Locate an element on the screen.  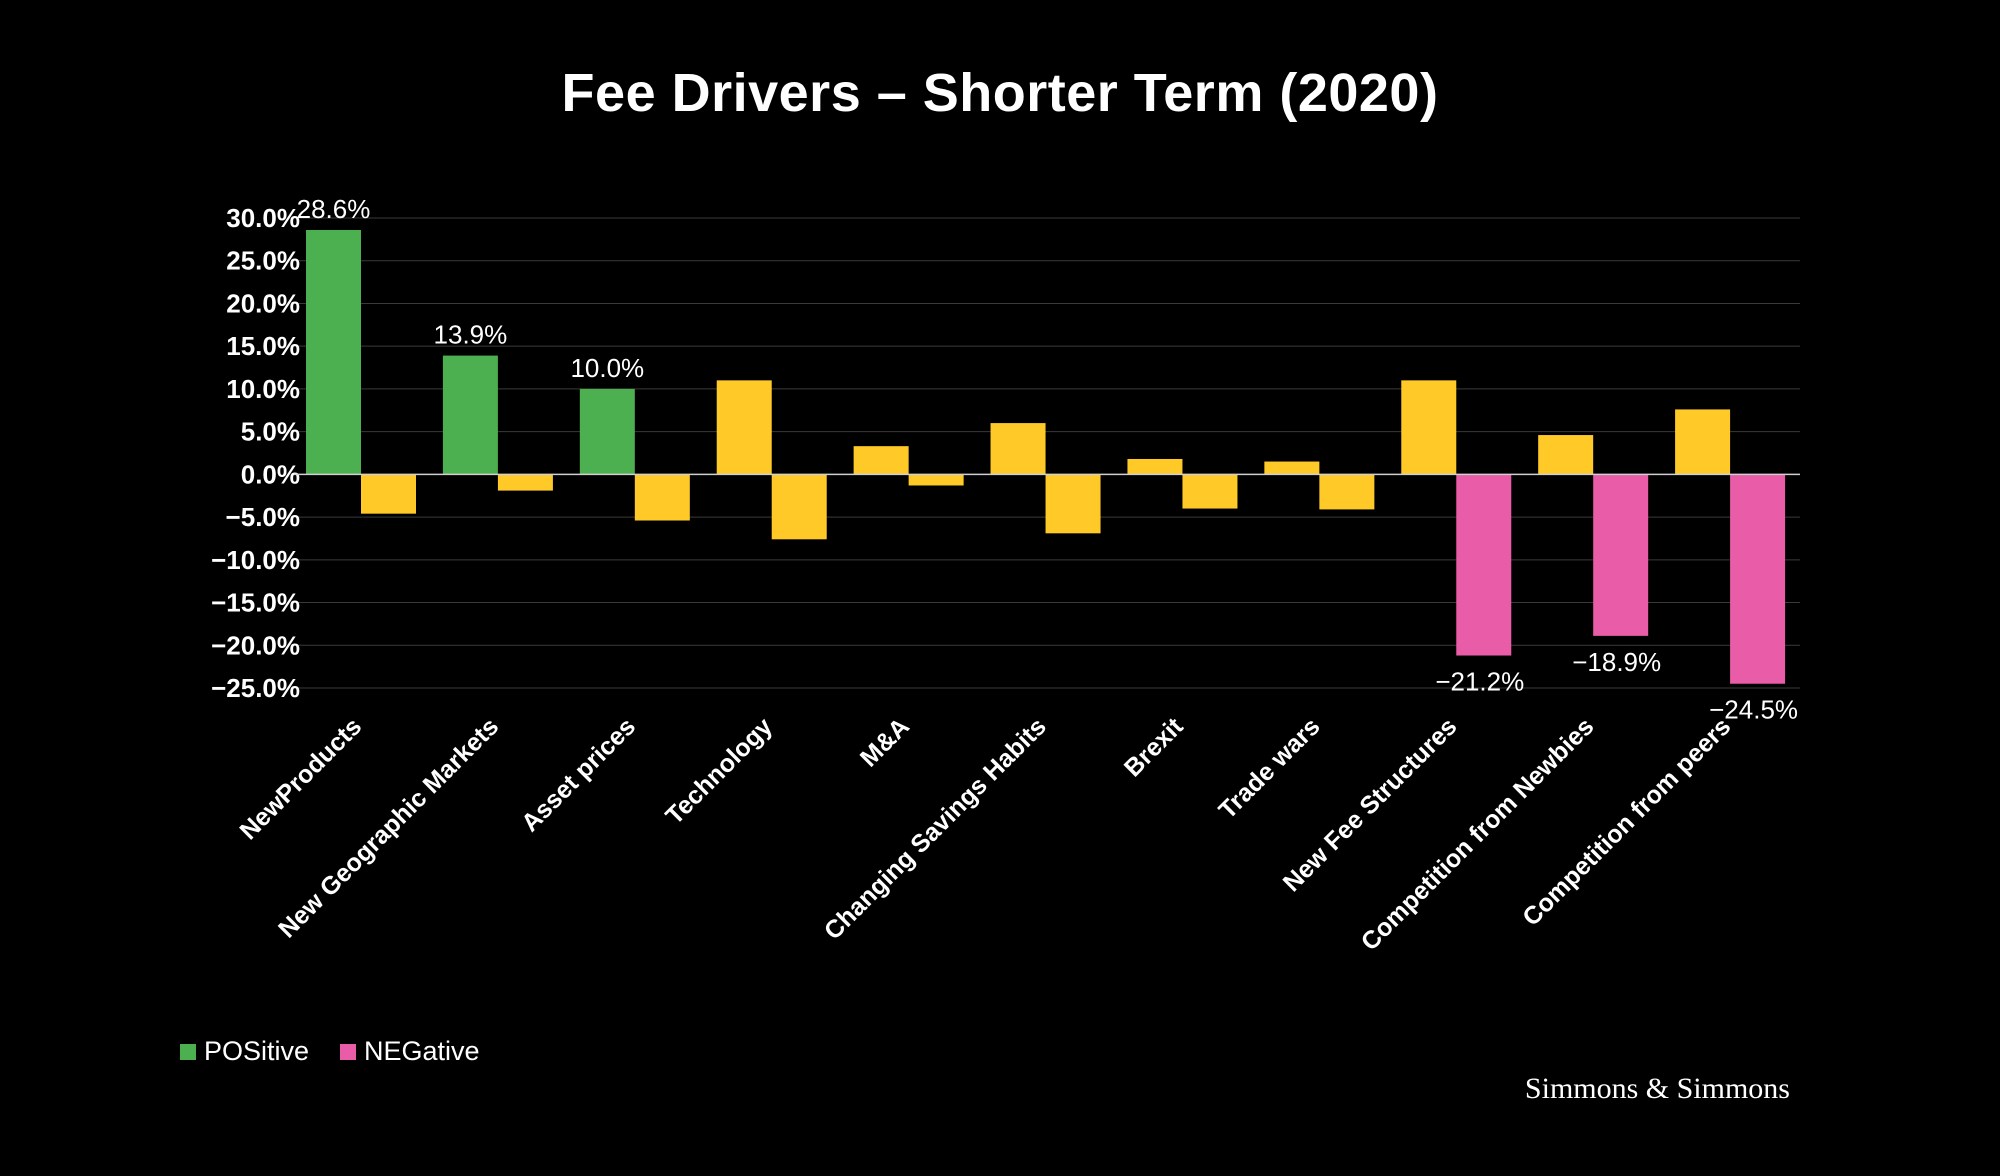
x-tick-label: Brexit is located at coordinates (1154, 747).